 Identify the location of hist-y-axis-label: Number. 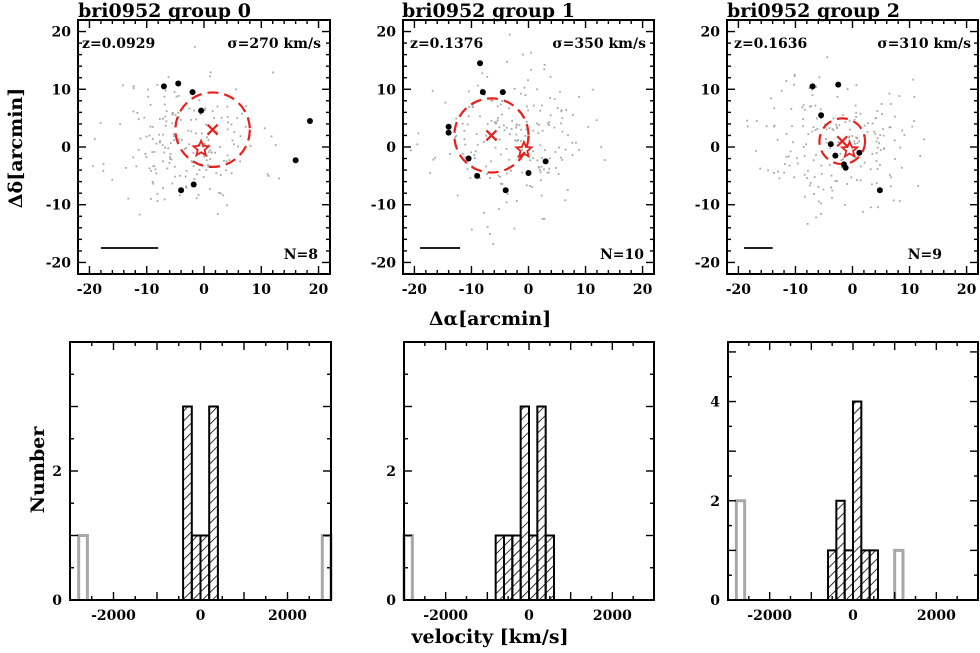
(38, 470).